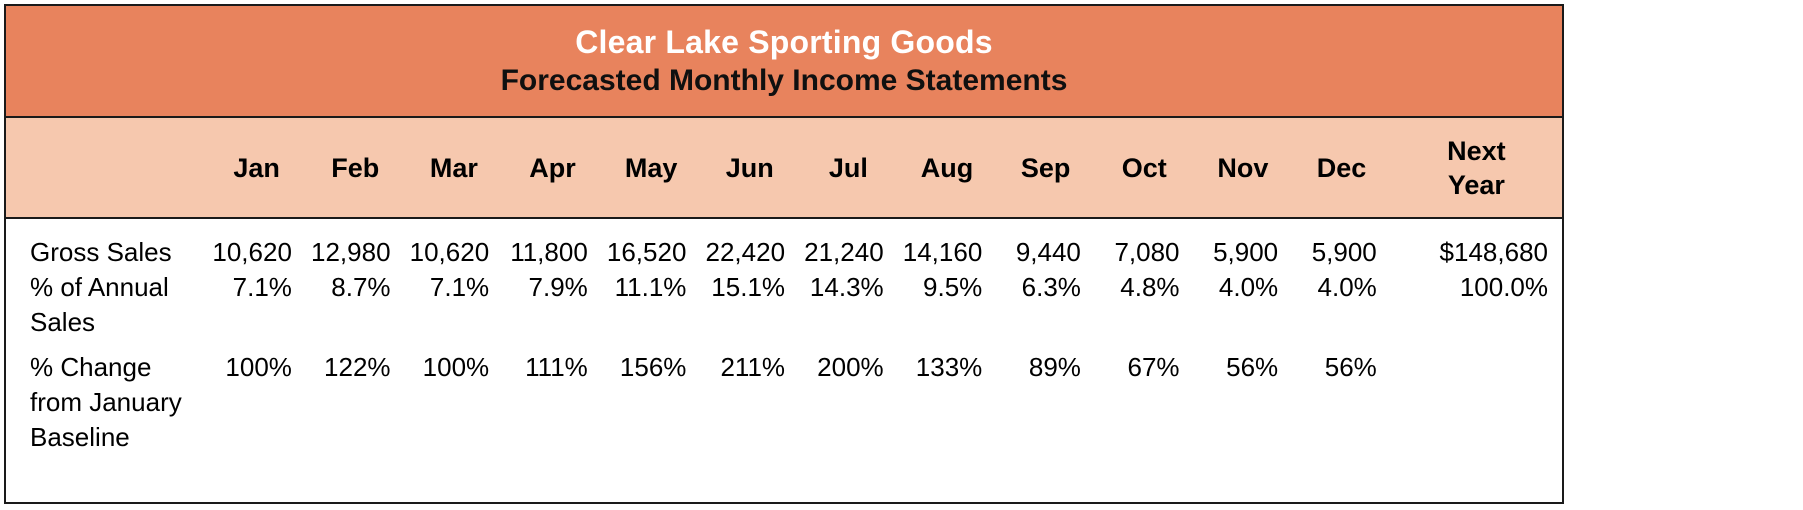 The width and height of the screenshot is (1803, 510). I want to click on table-cell: 21,240, so click(848, 244).